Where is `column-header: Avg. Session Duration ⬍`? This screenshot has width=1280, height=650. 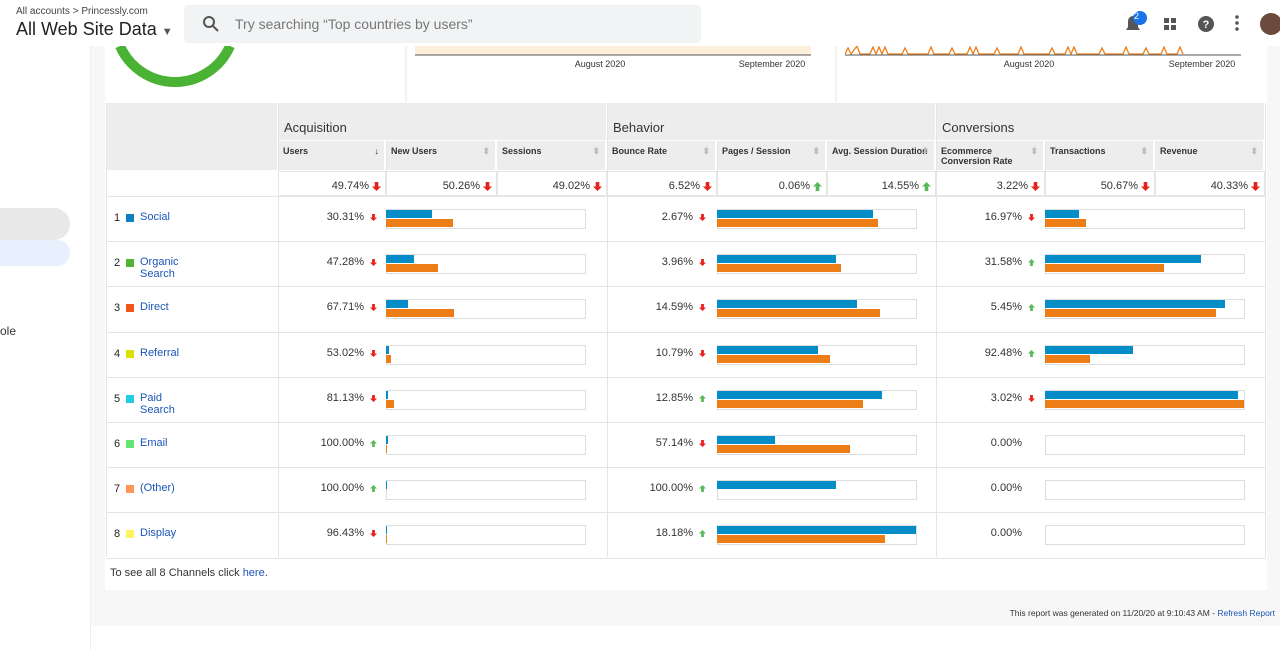
column-header: Avg. Session Duration ⬍ is located at coordinates (881, 155).